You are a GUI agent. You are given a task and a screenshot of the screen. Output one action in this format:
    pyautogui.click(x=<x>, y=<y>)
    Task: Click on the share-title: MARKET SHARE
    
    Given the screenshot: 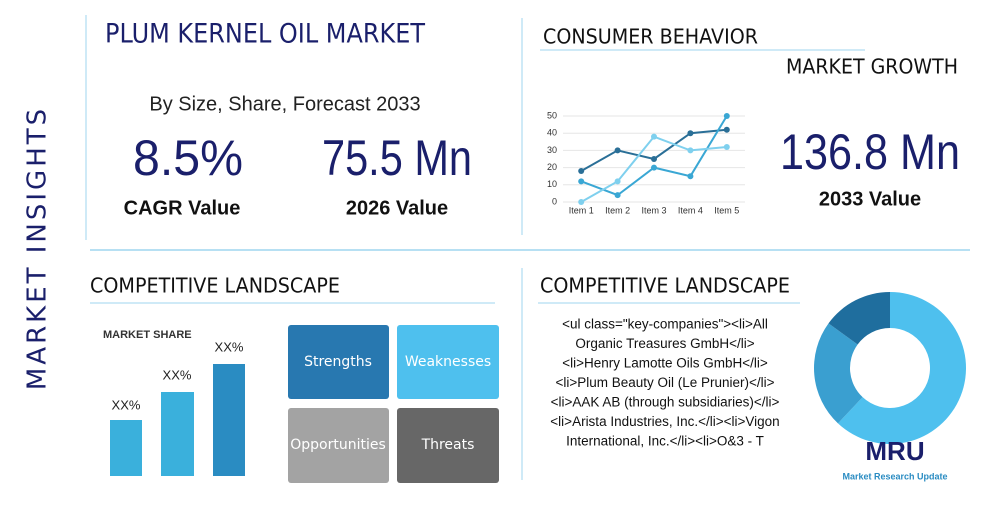 What is the action you would take?
    pyautogui.click(x=147, y=335)
    